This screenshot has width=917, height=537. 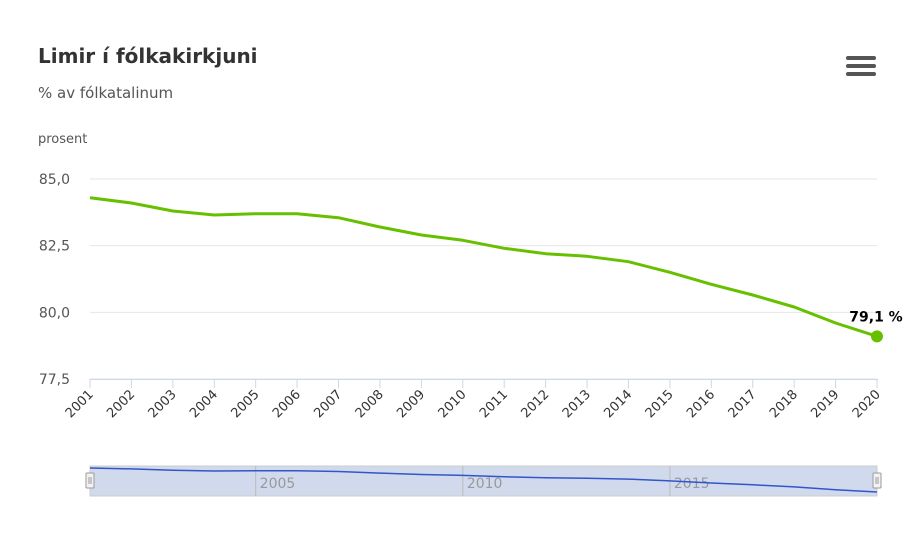 I want to click on navigator-label: 2005, so click(x=278, y=484).